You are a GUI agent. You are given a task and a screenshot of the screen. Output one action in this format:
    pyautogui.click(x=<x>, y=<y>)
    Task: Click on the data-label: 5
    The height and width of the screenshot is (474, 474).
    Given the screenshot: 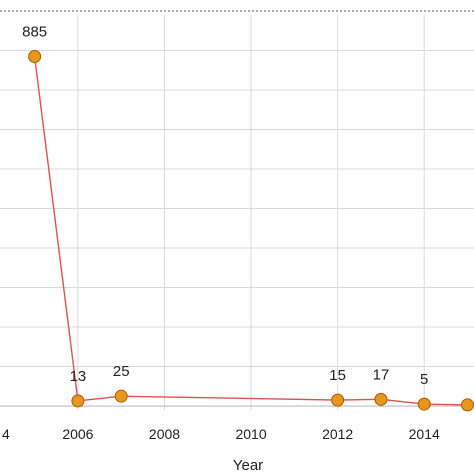 What is the action you would take?
    pyautogui.click(x=424, y=379)
    